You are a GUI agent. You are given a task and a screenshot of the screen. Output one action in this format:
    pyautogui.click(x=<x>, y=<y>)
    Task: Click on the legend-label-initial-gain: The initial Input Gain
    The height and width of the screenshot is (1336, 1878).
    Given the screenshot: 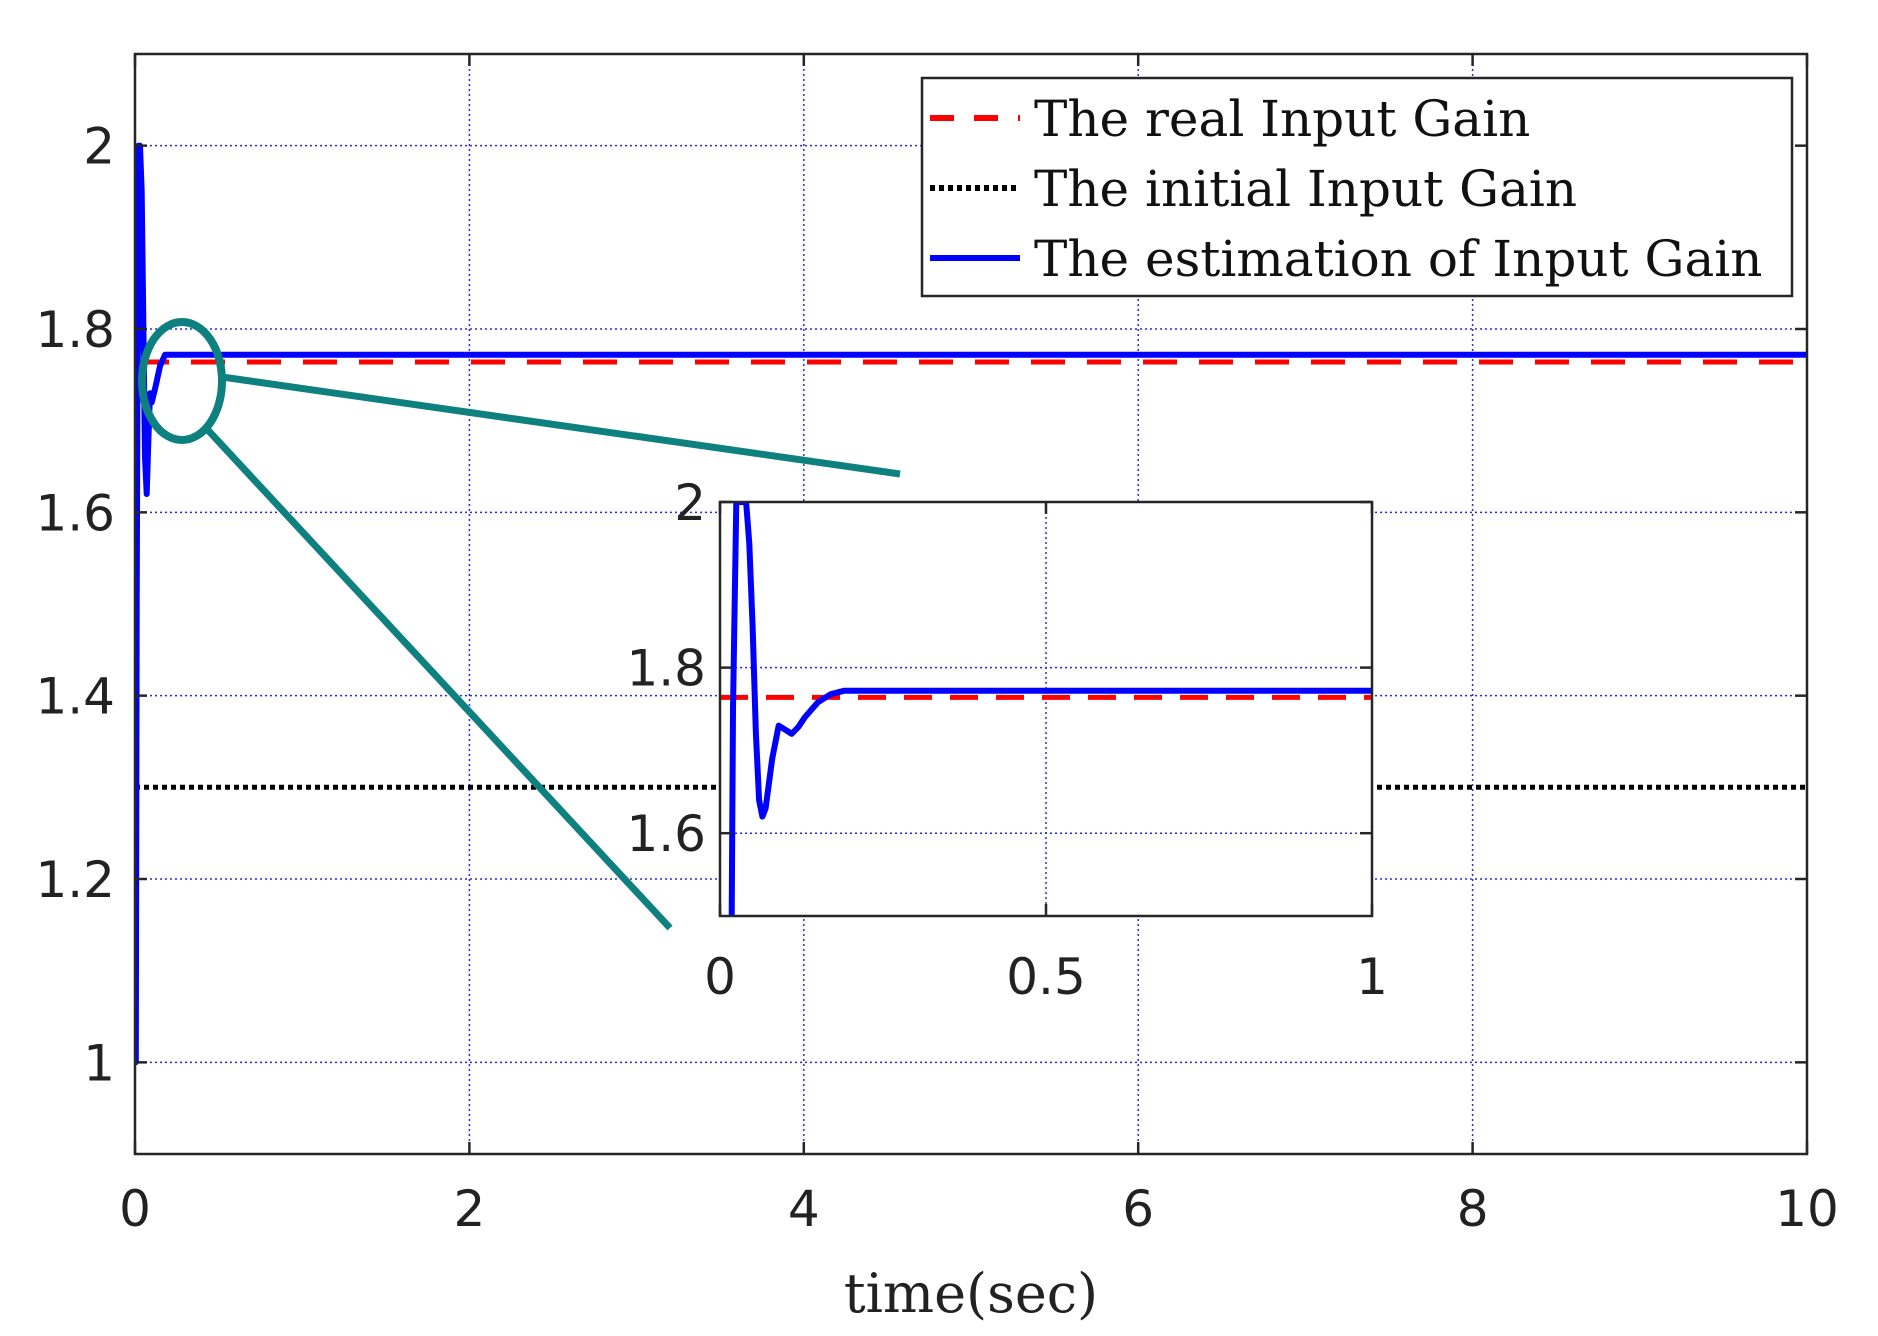 What is the action you would take?
    pyautogui.click(x=1305, y=189)
    